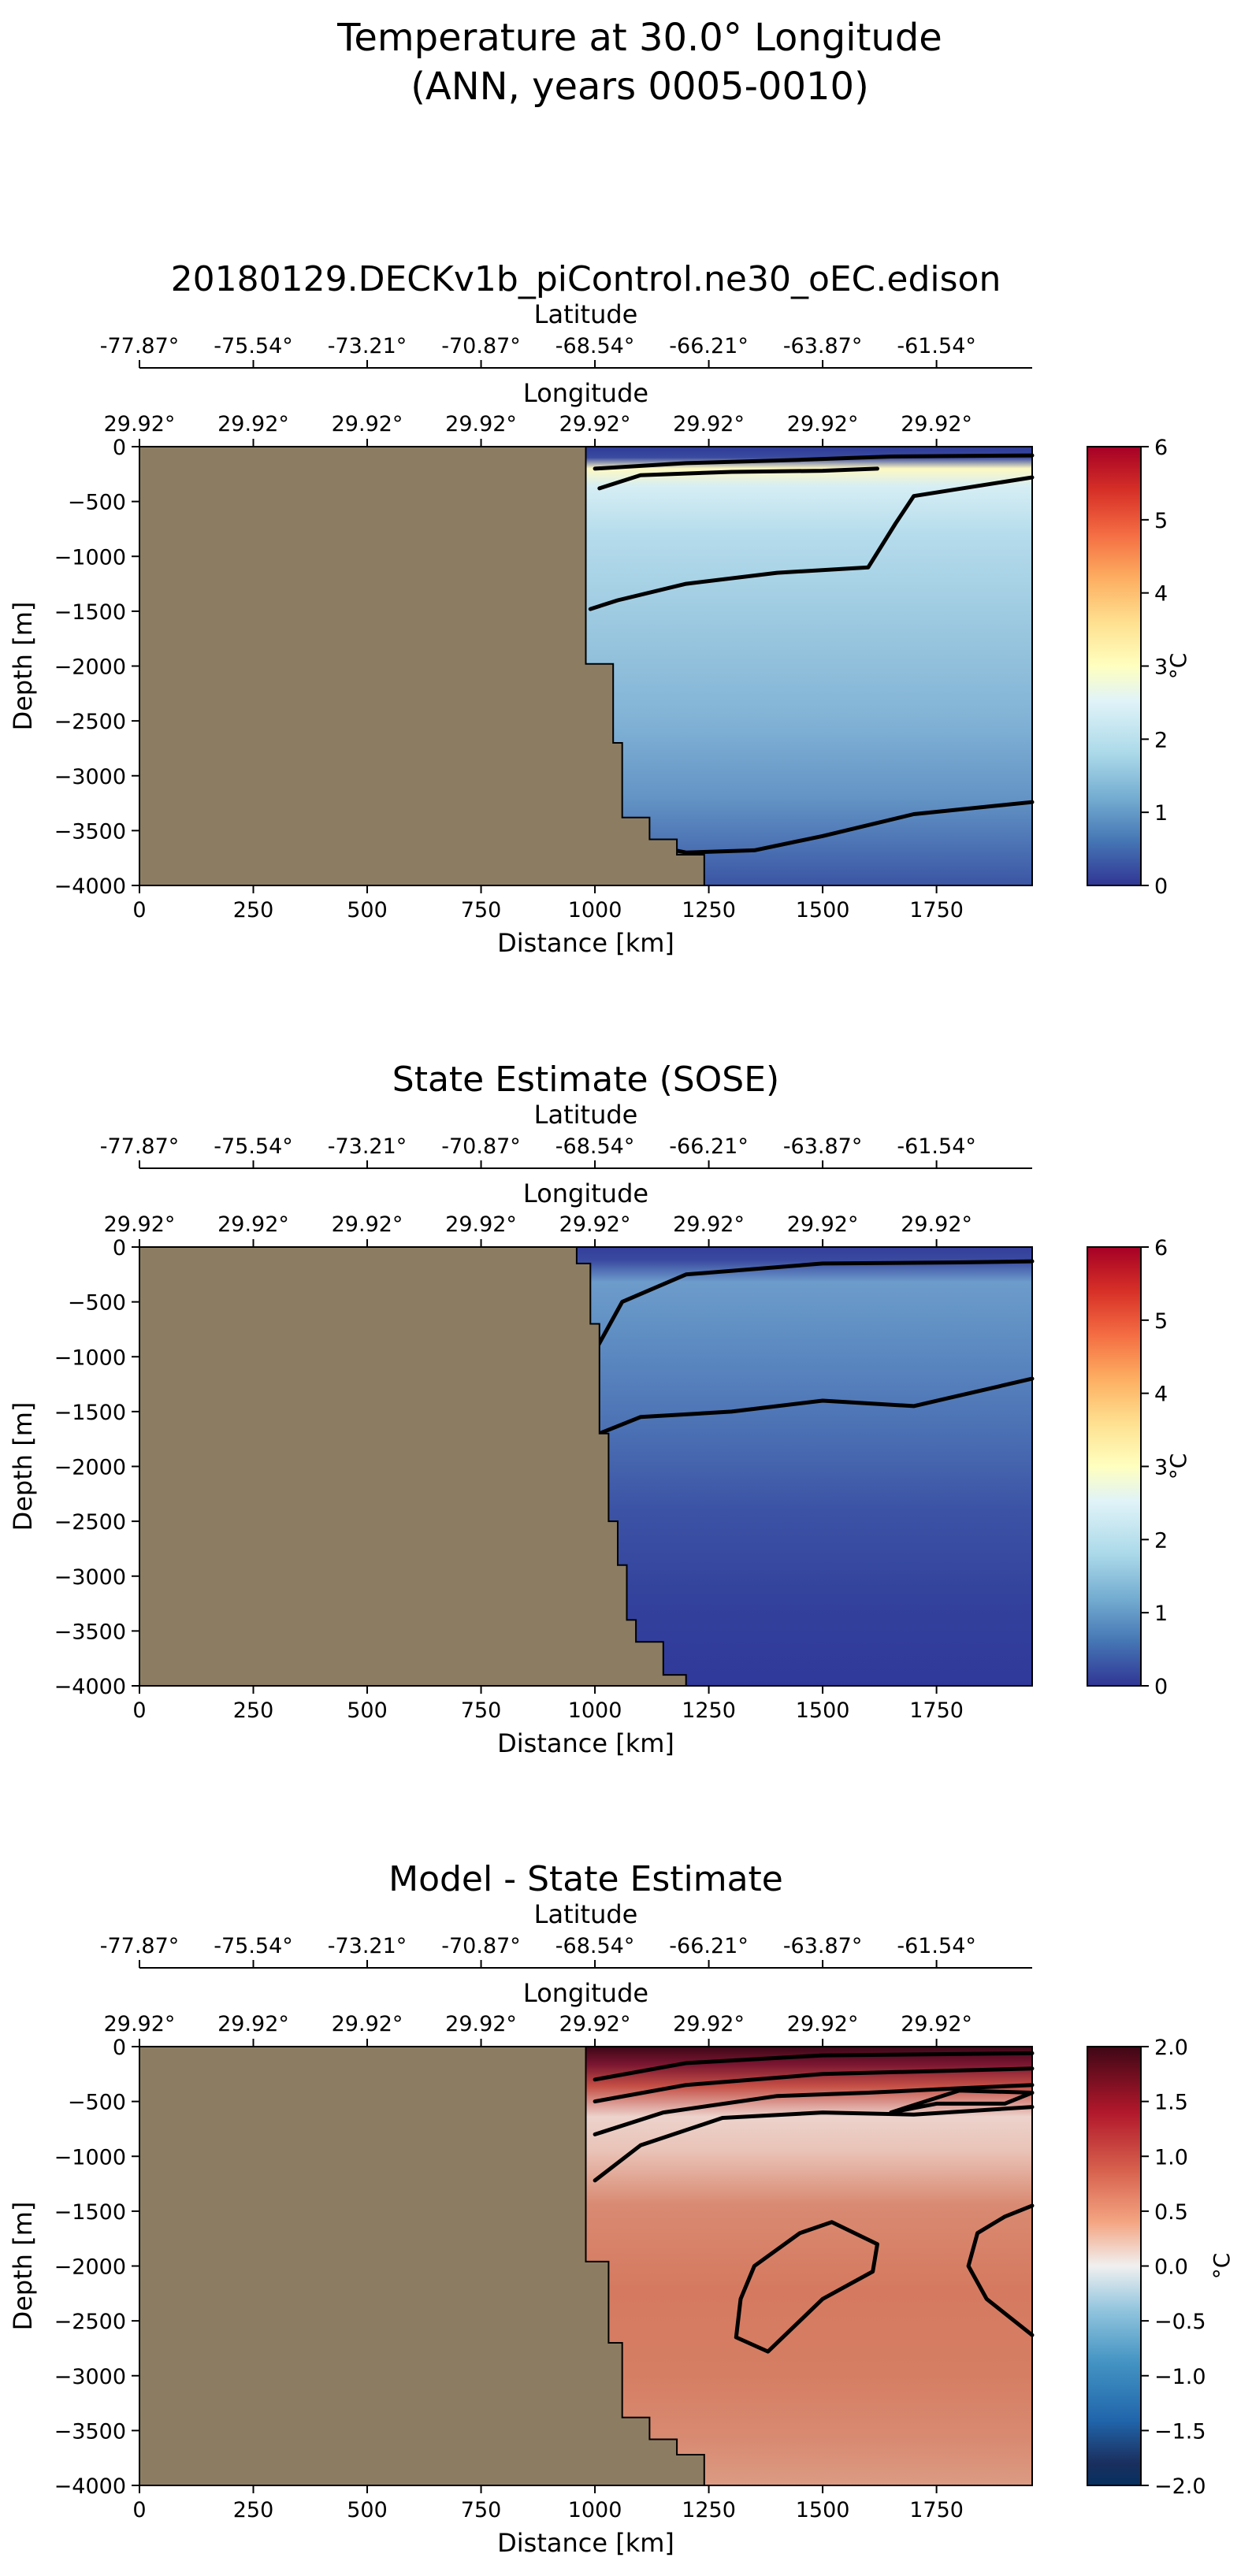  What do you see at coordinates (1171, 2212) in the screenshot?
I see `colorbar-tick-label: 0.5` at bounding box center [1171, 2212].